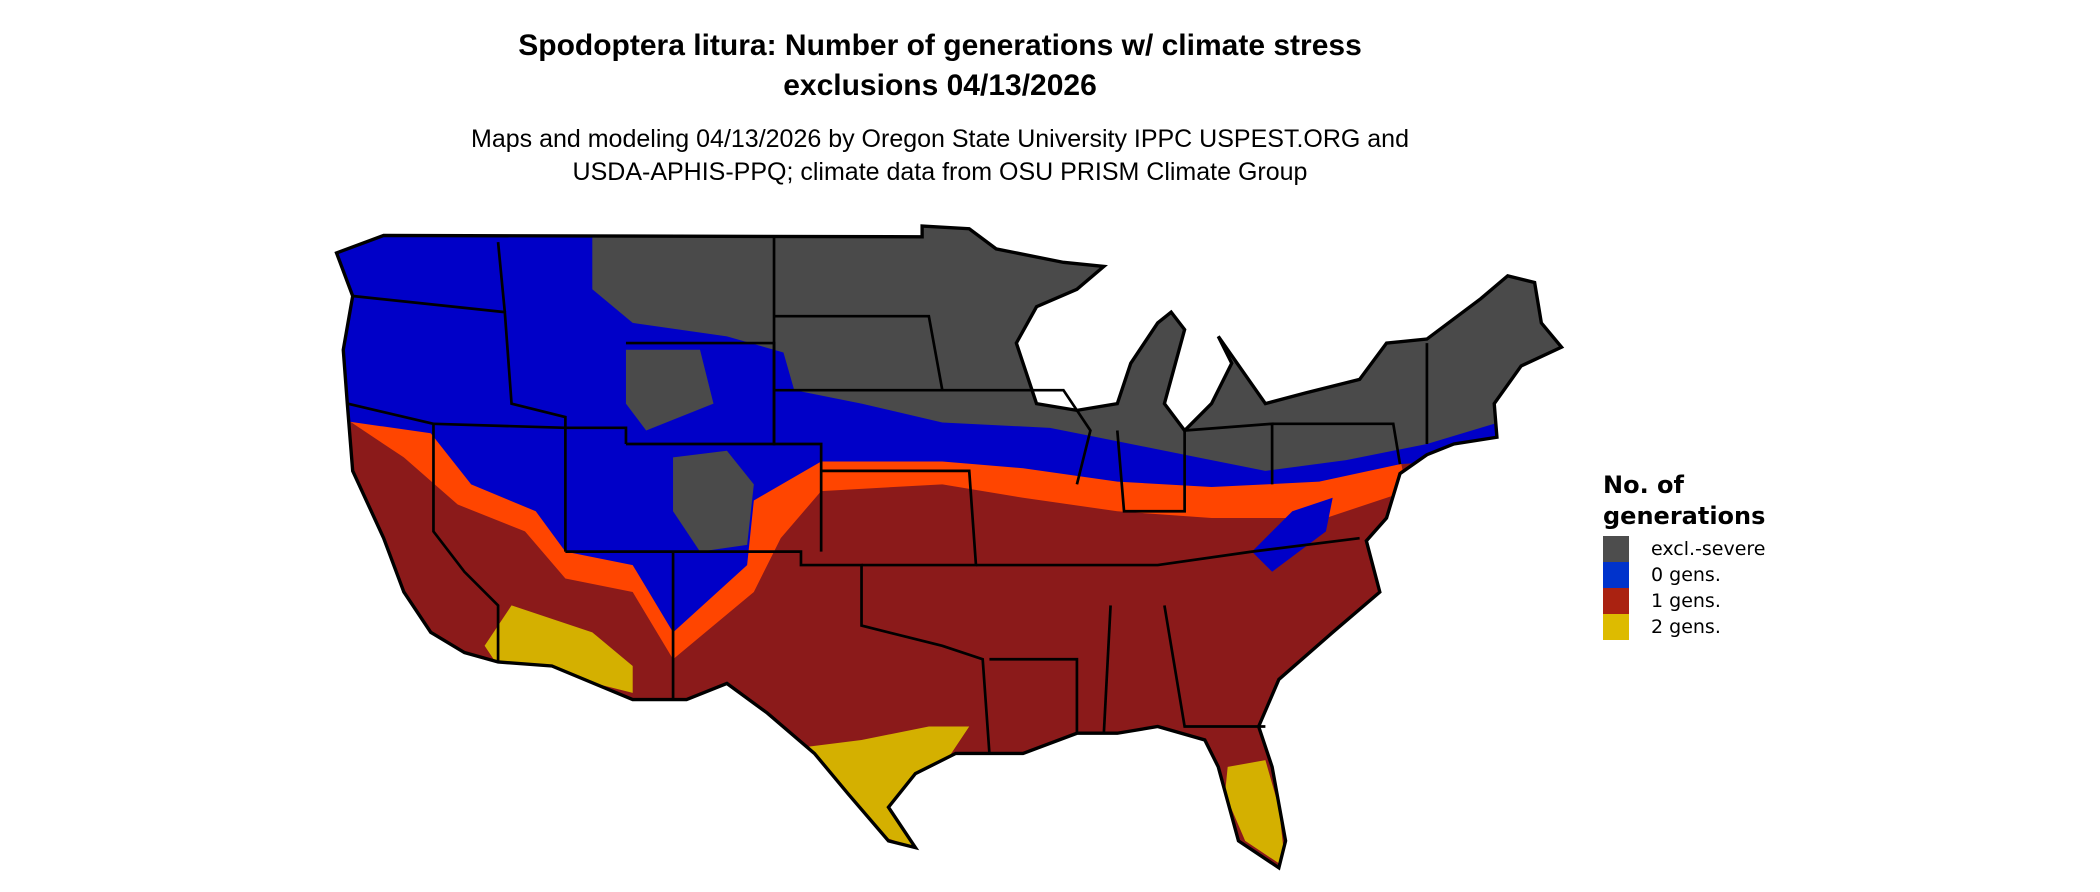 This screenshot has width=2100, height=892. I want to click on map-title-line2: exclusions 04/13/2026, so click(940, 85).